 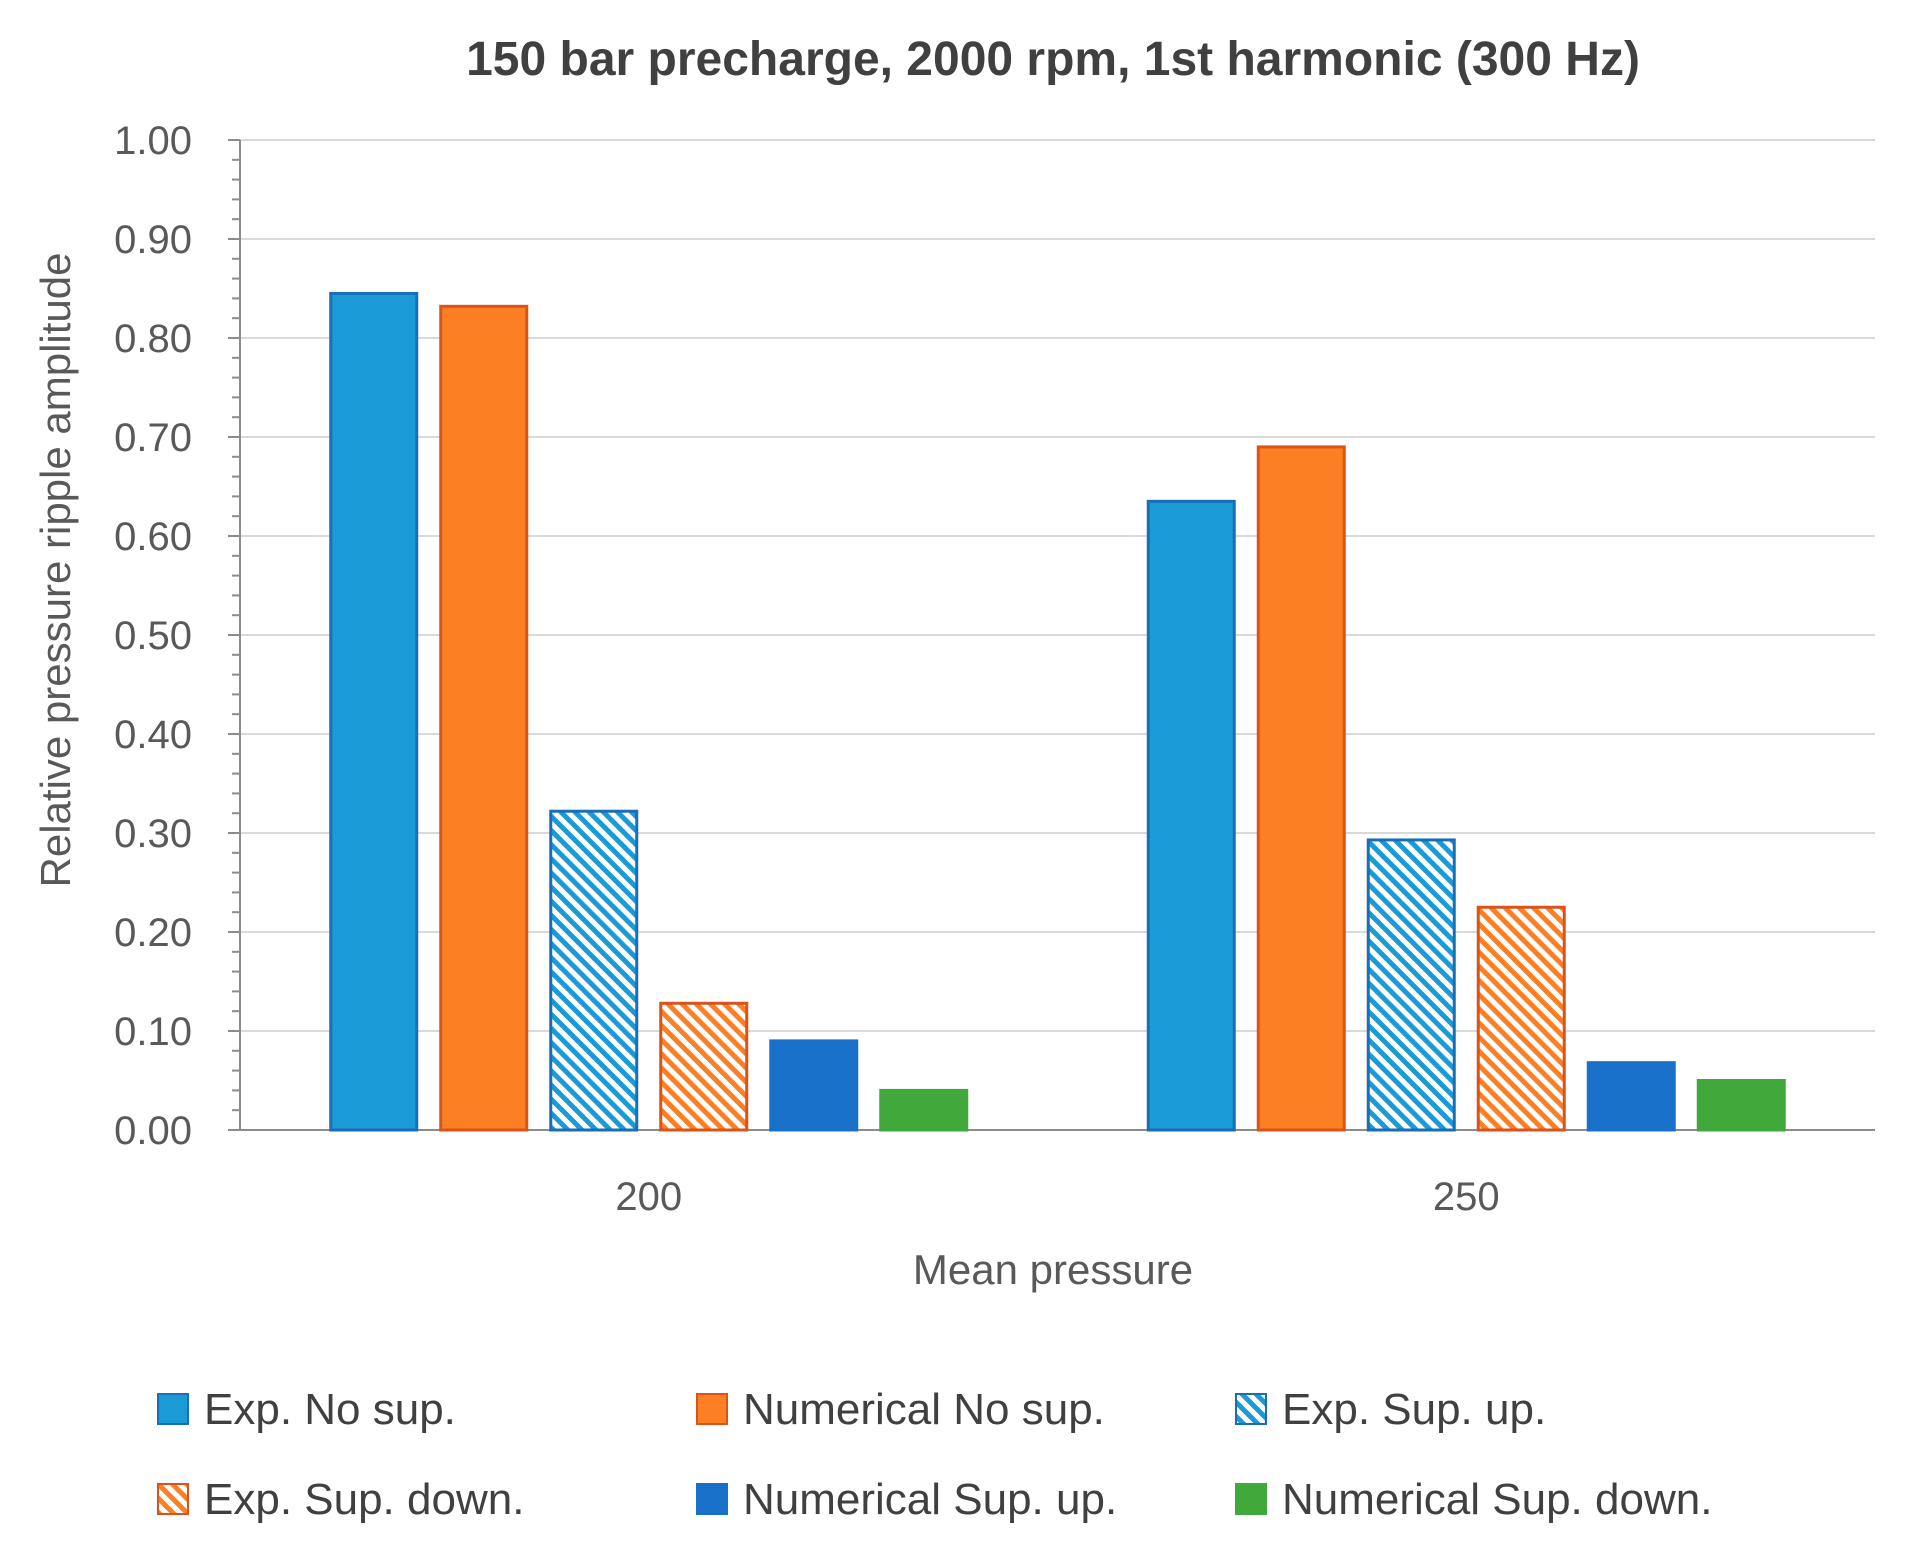 I want to click on legend-label: Exp. No sup., so click(x=330, y=1409).